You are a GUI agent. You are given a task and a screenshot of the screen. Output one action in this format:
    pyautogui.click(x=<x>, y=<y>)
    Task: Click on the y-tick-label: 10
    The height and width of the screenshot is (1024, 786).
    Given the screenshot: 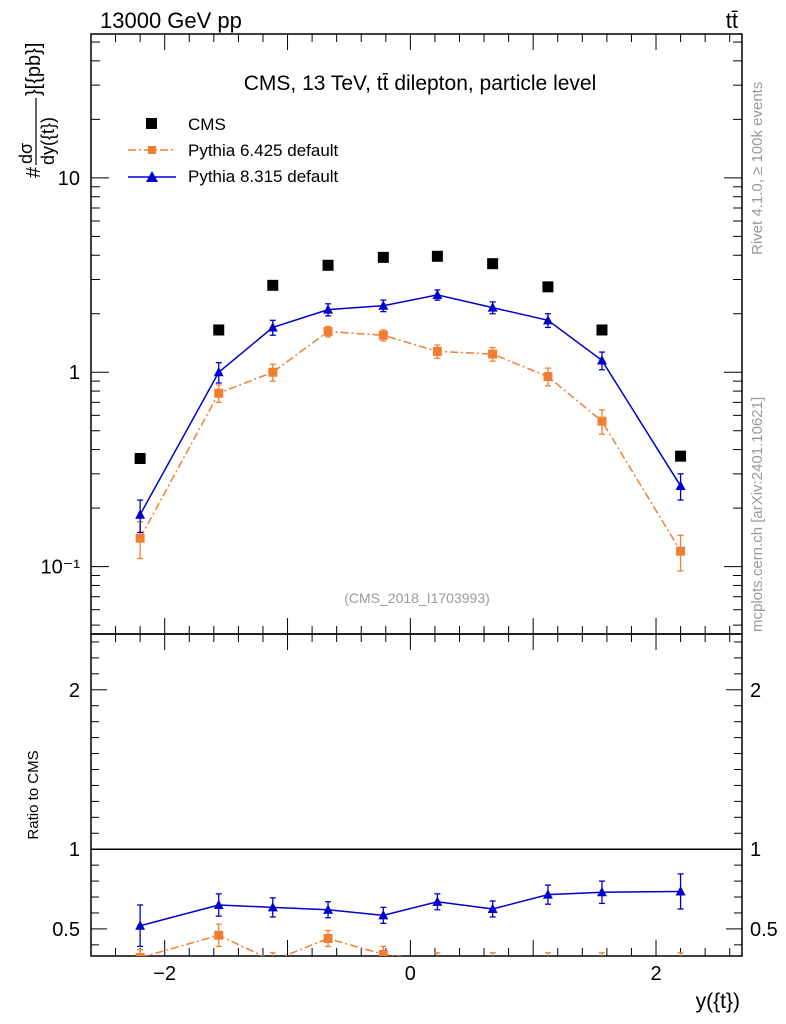 What is the action you would take?
    pyautogui.click(x=69, y=179)
    